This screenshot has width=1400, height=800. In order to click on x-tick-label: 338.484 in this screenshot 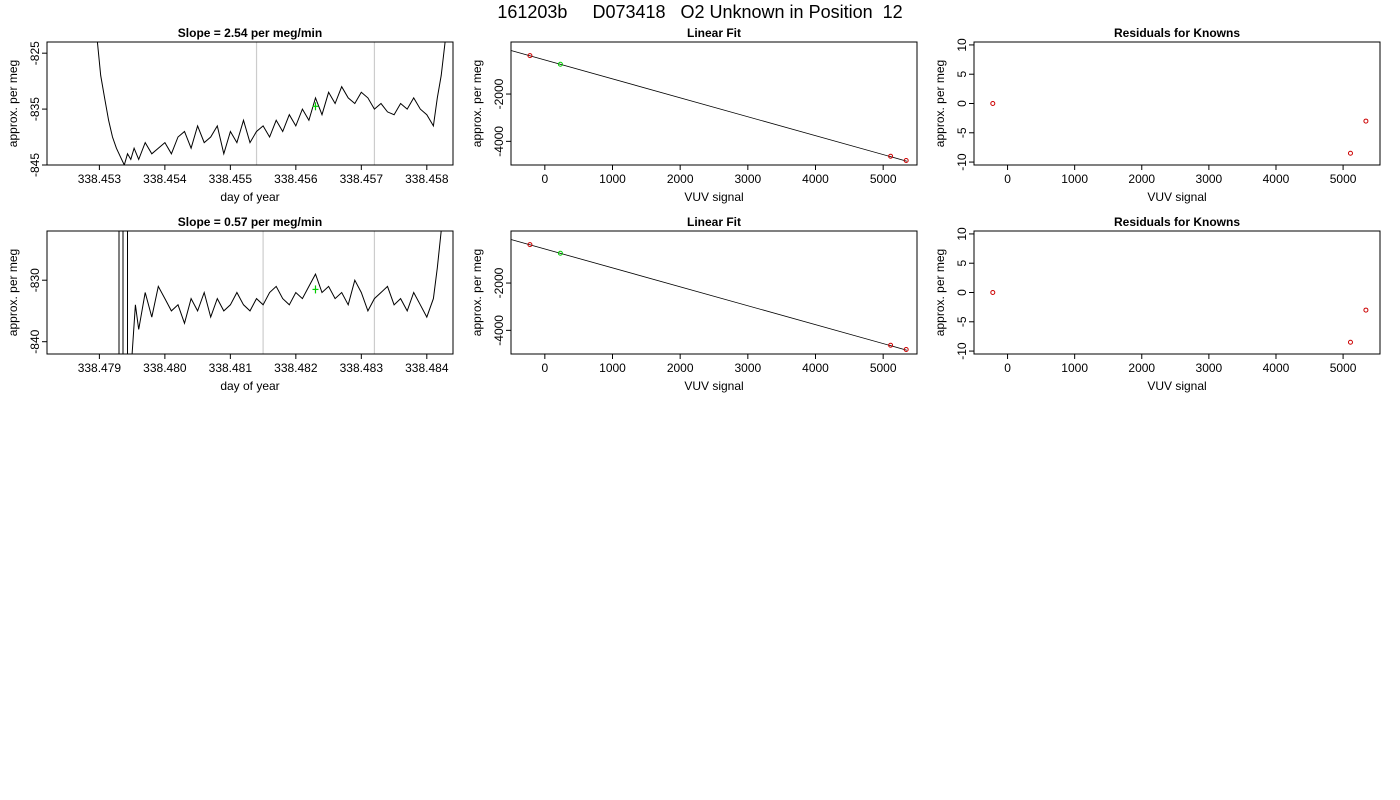, I will do `click(427, 368)`.